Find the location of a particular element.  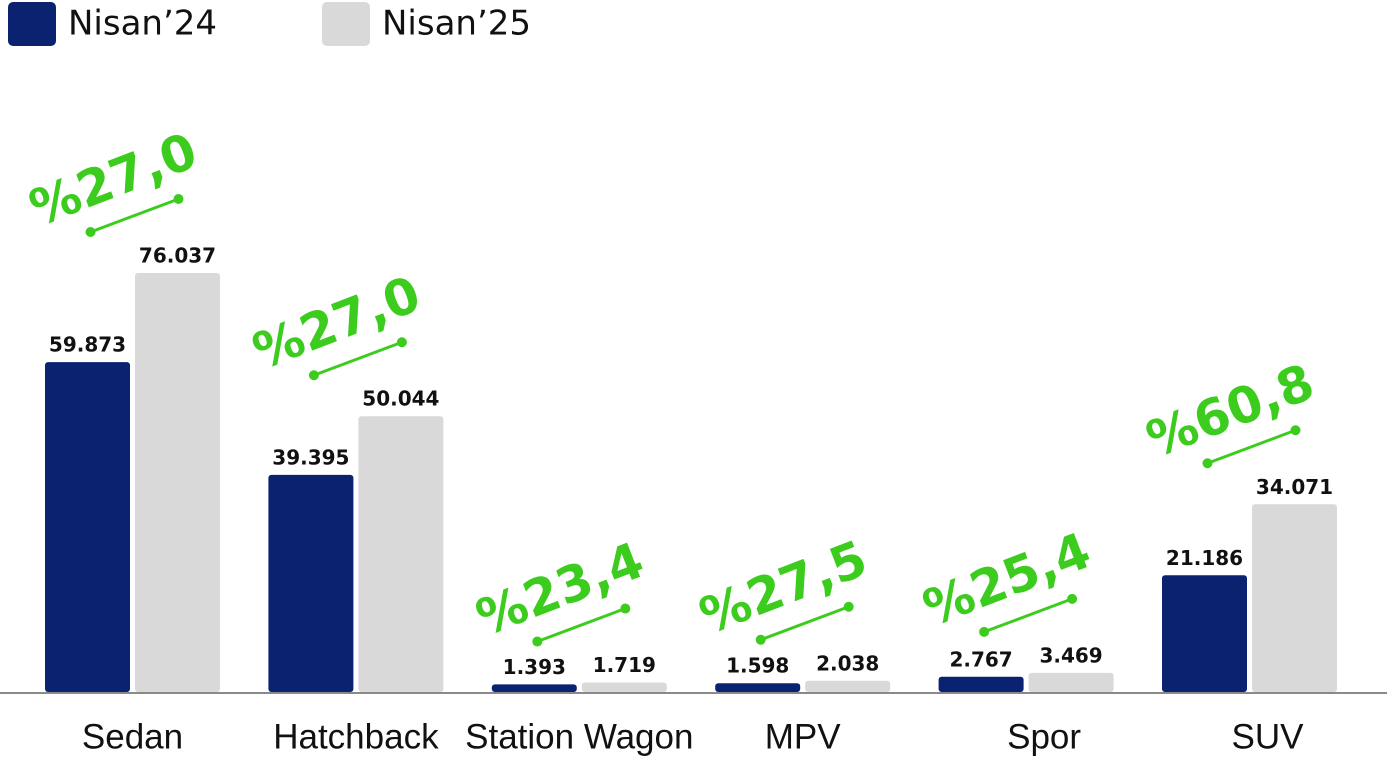

x-tick-label: MPV is located at coordinates (803, 736).